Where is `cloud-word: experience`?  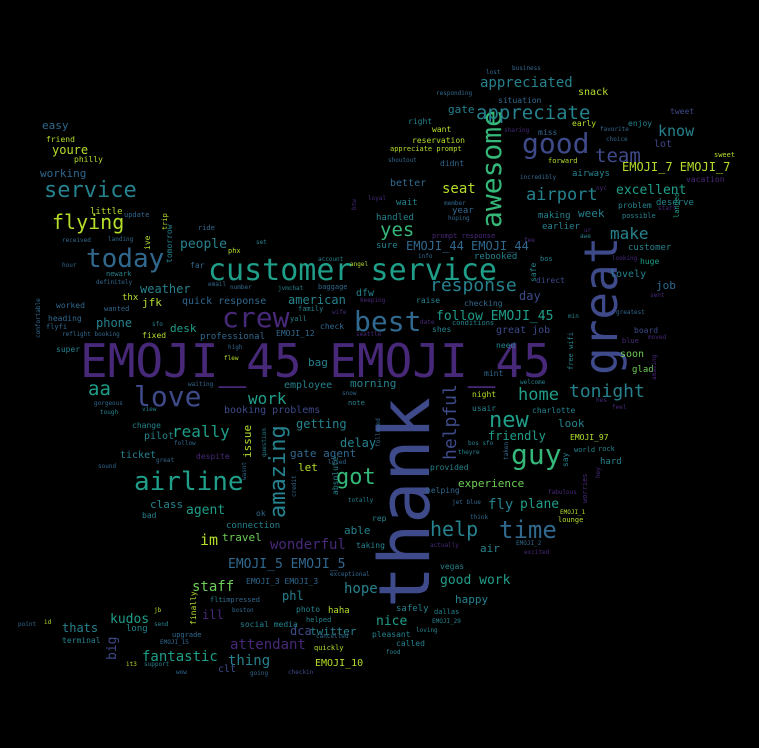
cloud-word: experience is located at coordinates (491, 483).